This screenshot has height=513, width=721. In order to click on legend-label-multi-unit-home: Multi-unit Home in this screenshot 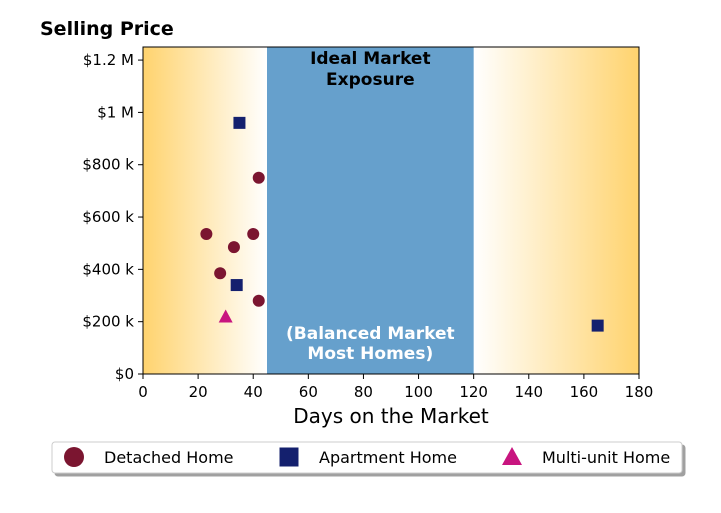, I will do `click(606, 457)`.